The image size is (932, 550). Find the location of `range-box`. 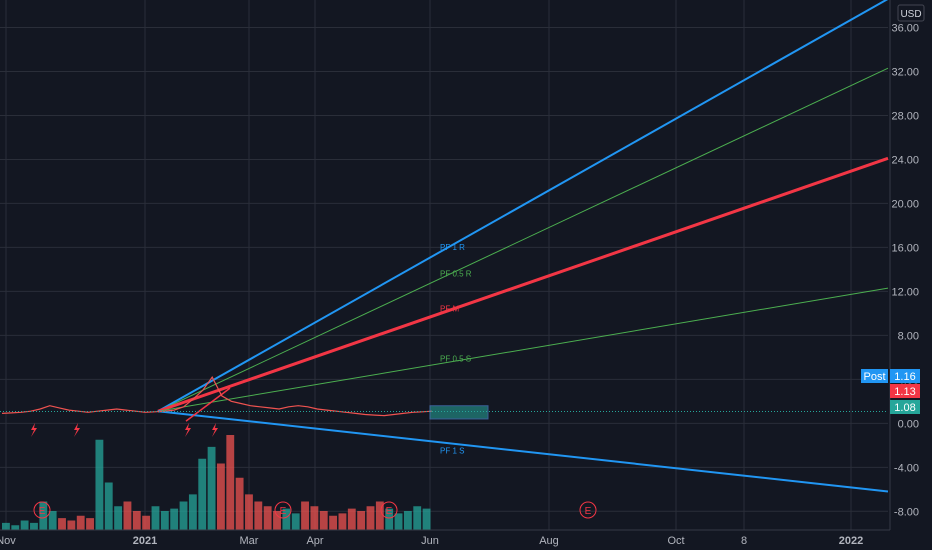

range-box is located at coordinates (459, 412).